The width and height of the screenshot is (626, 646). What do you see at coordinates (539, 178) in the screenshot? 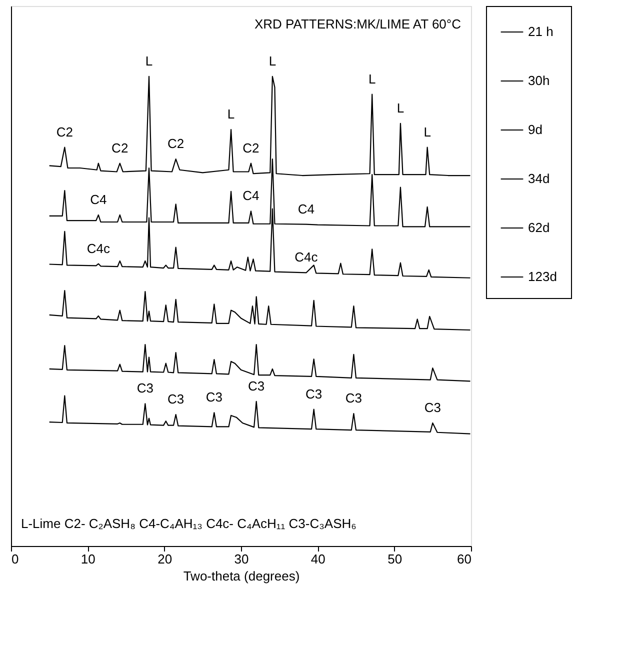
I see `legend-label: 34d` at bounding box center [539, 178].